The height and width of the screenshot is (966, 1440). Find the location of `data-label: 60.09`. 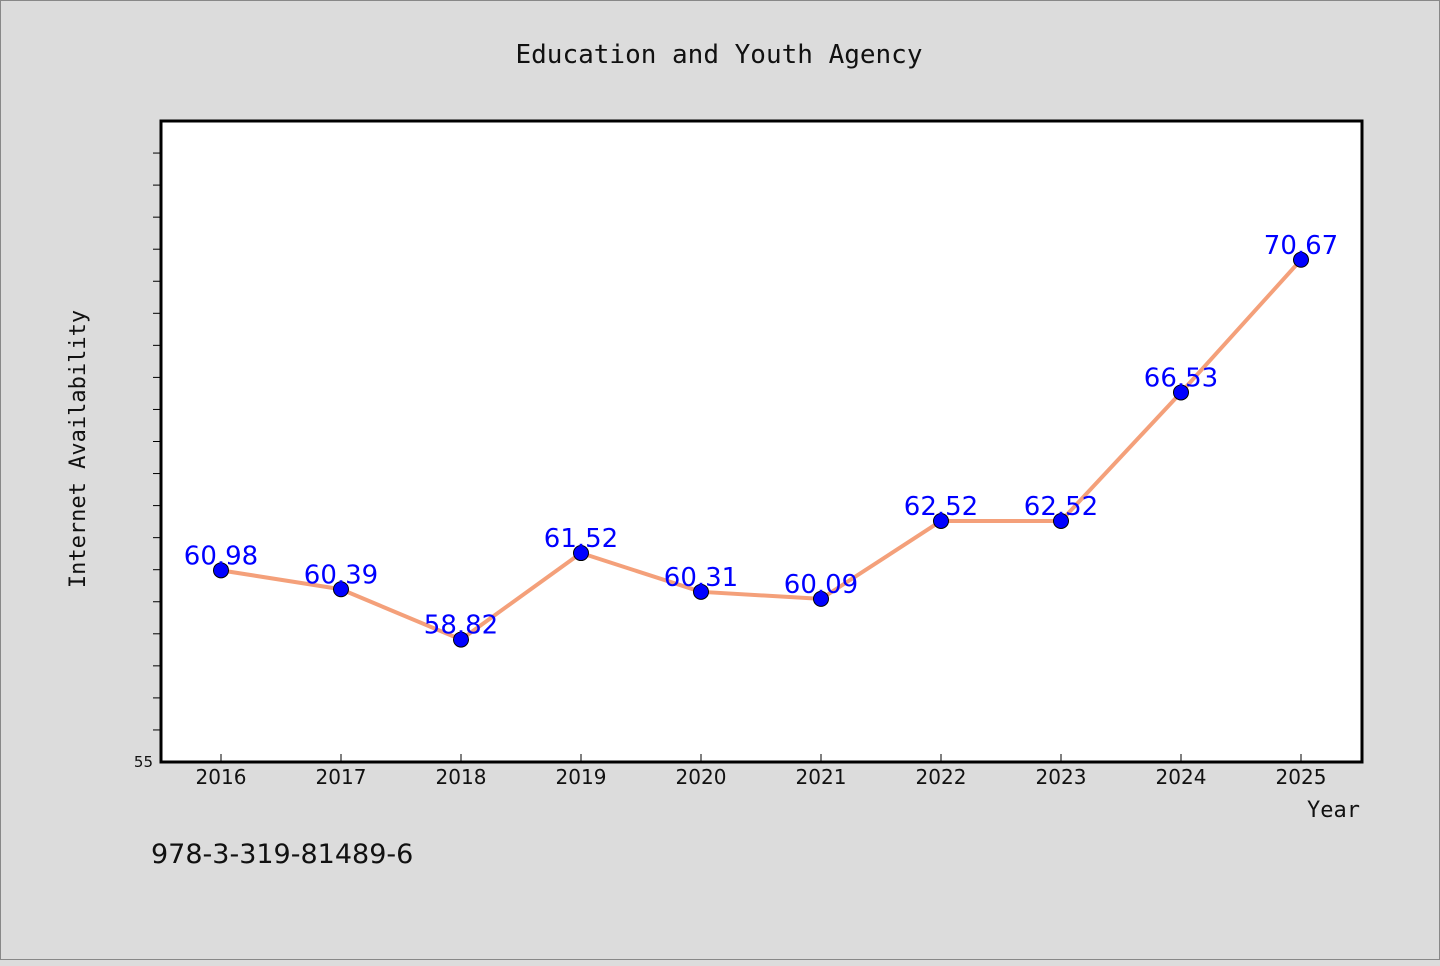

data-label: 60.09 is located at coordinates (821, 585).